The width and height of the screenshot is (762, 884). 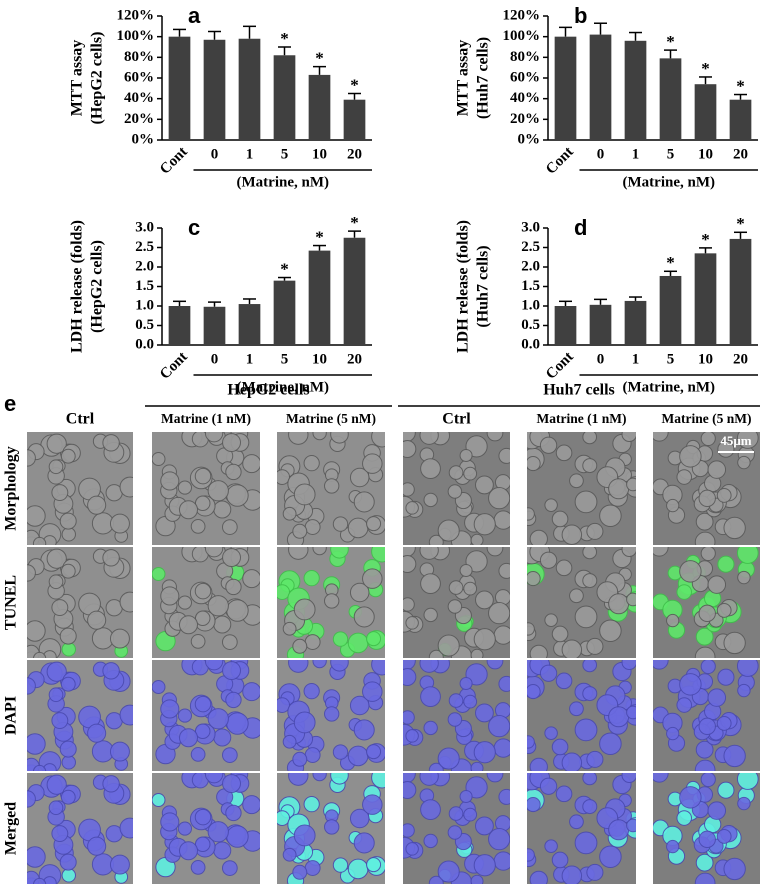 What do you see at coordinates (268, 390) in the screenshot?
I see `group-title: HepG2 cells` at bounding box center [268, 390].